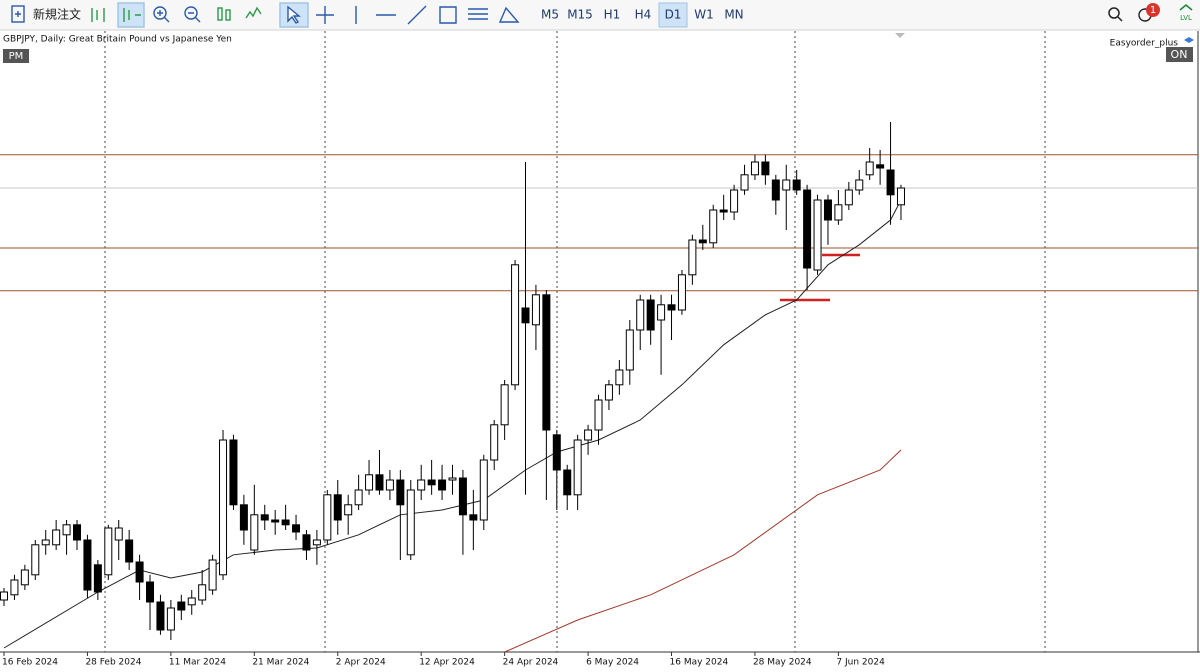 The height and width of the screenshot is (672, 1200). What do you see at coordinates (1153, 10) in the screenshot?
I see `notification-count: 1` at bounding box center [1153, 10].